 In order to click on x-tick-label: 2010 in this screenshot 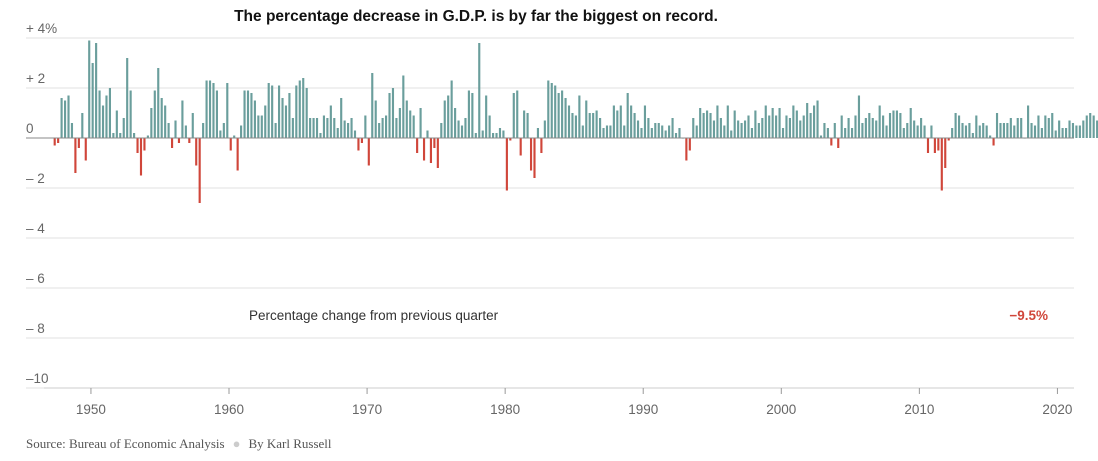, I will do `click(919, 409)`.